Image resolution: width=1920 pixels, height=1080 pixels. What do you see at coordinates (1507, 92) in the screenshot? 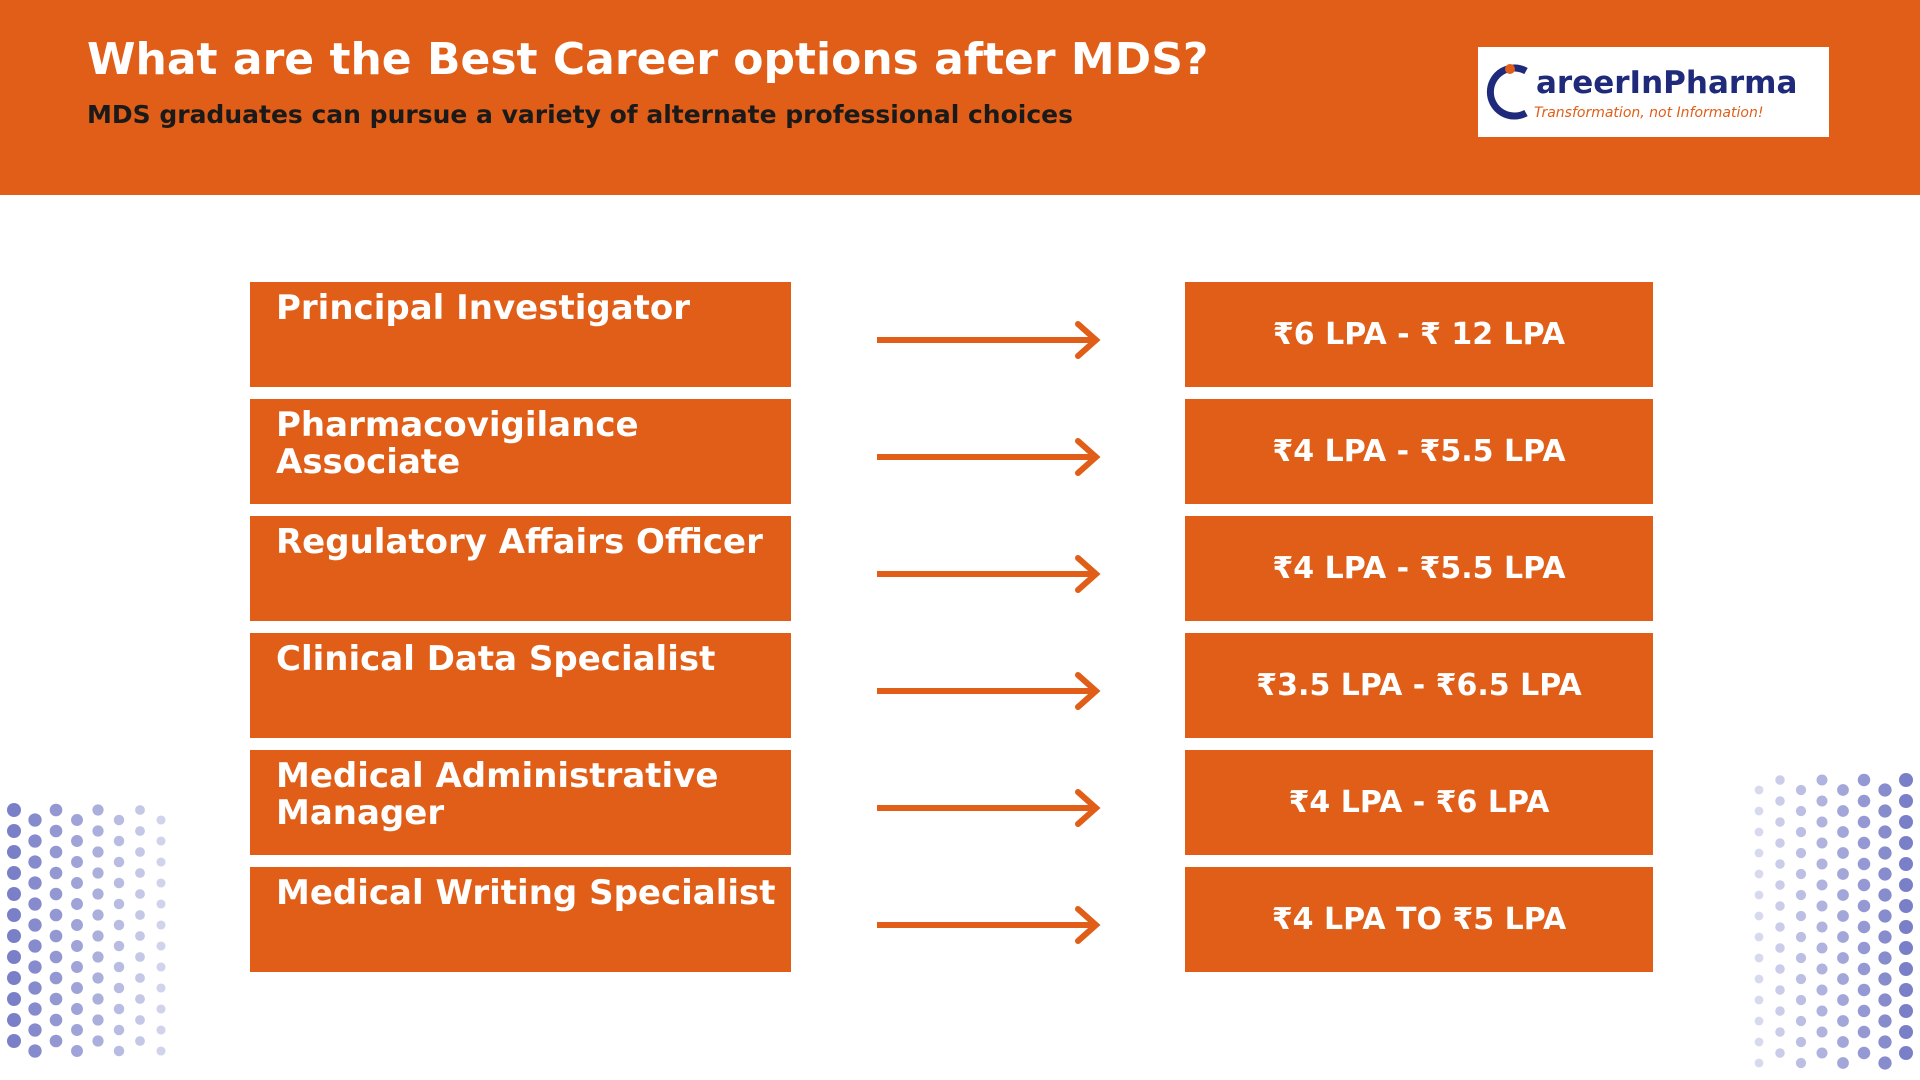
I see `logo-icon` at bounding box center [1507, 92].